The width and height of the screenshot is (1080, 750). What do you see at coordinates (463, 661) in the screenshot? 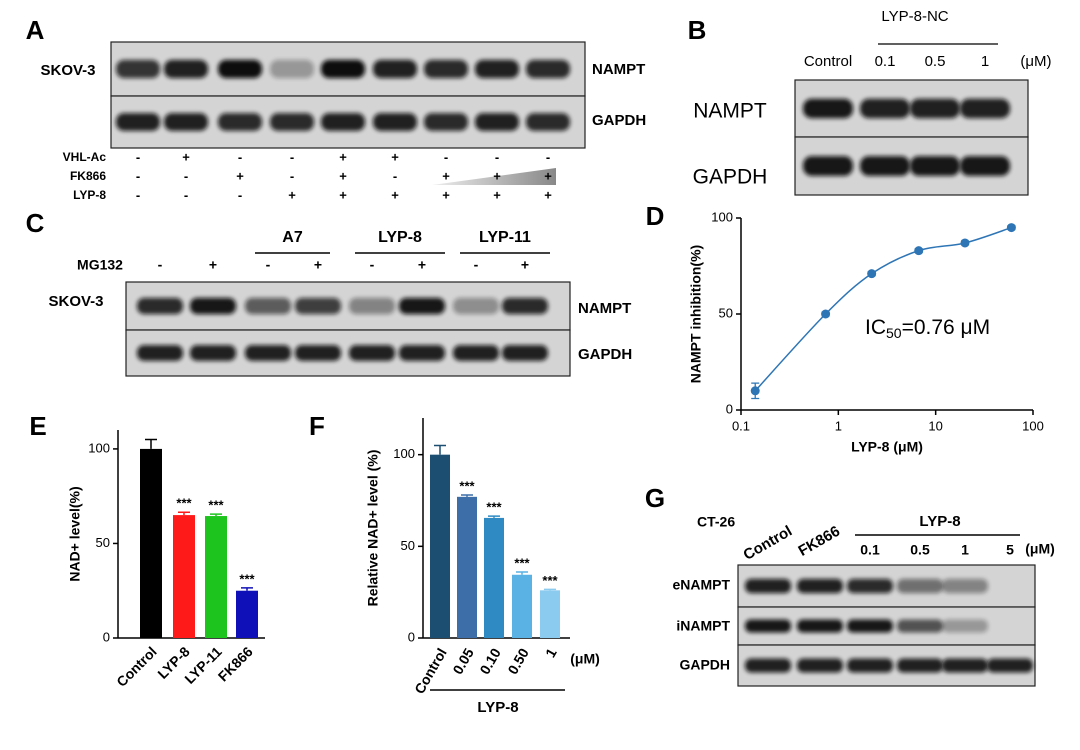
I see `x-tick-label: 0.05` at bounding box center [463, 661].